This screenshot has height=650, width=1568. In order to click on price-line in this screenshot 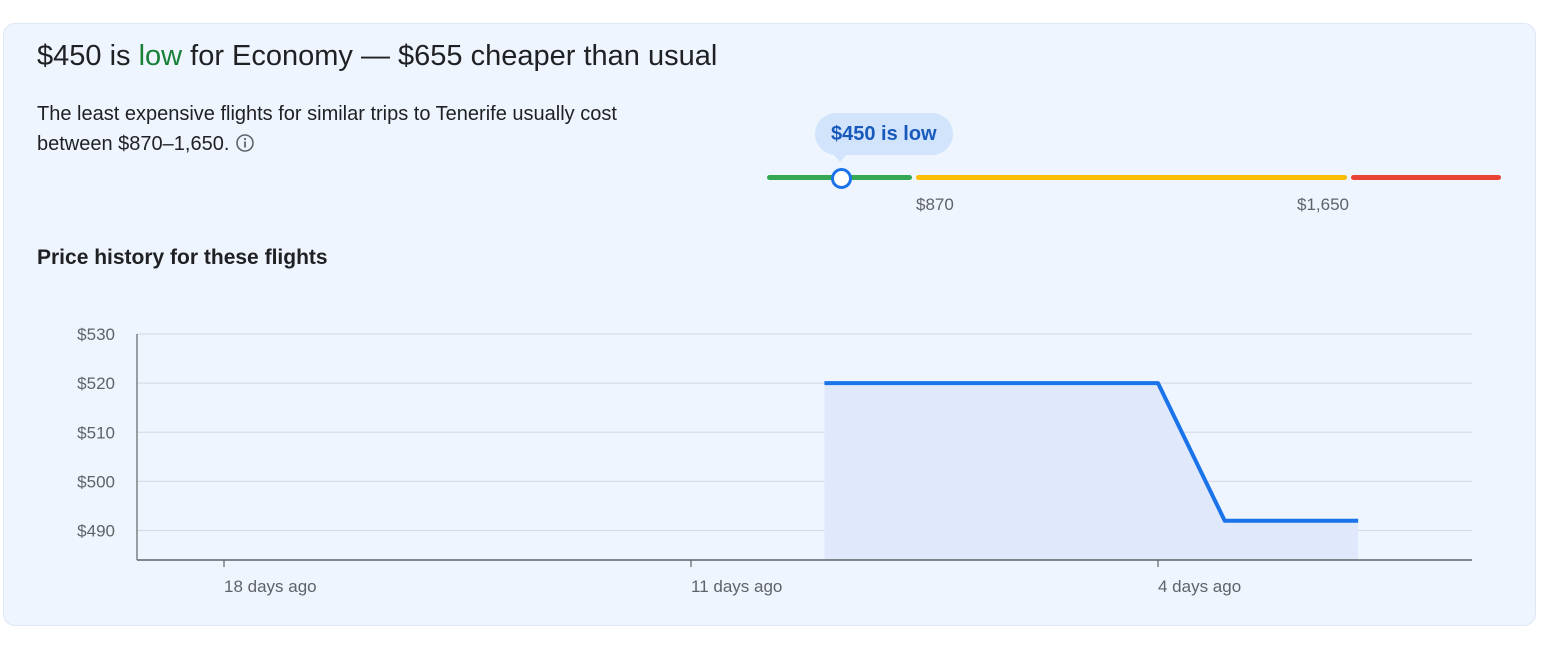, I will do `click(1091, 452)`.